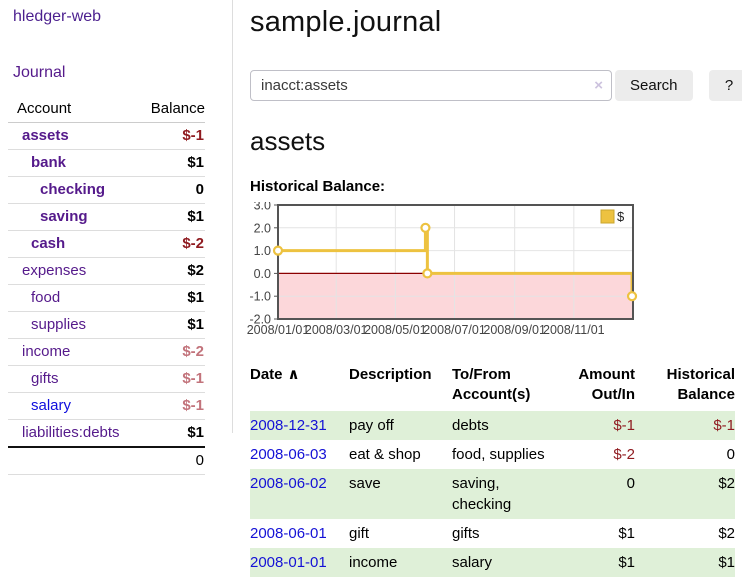 The image size is (742, 582). Describe the element at coordinates (400, 493) in the screenshot. I see `transaction-description: save` at that location.